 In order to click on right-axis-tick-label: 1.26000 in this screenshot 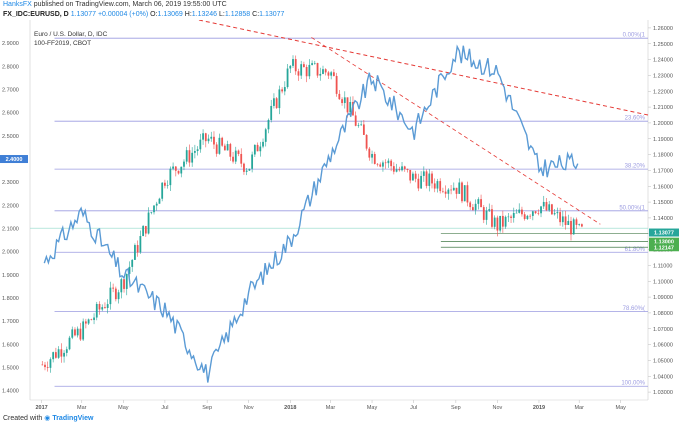, I will do `click(663, 29)`.